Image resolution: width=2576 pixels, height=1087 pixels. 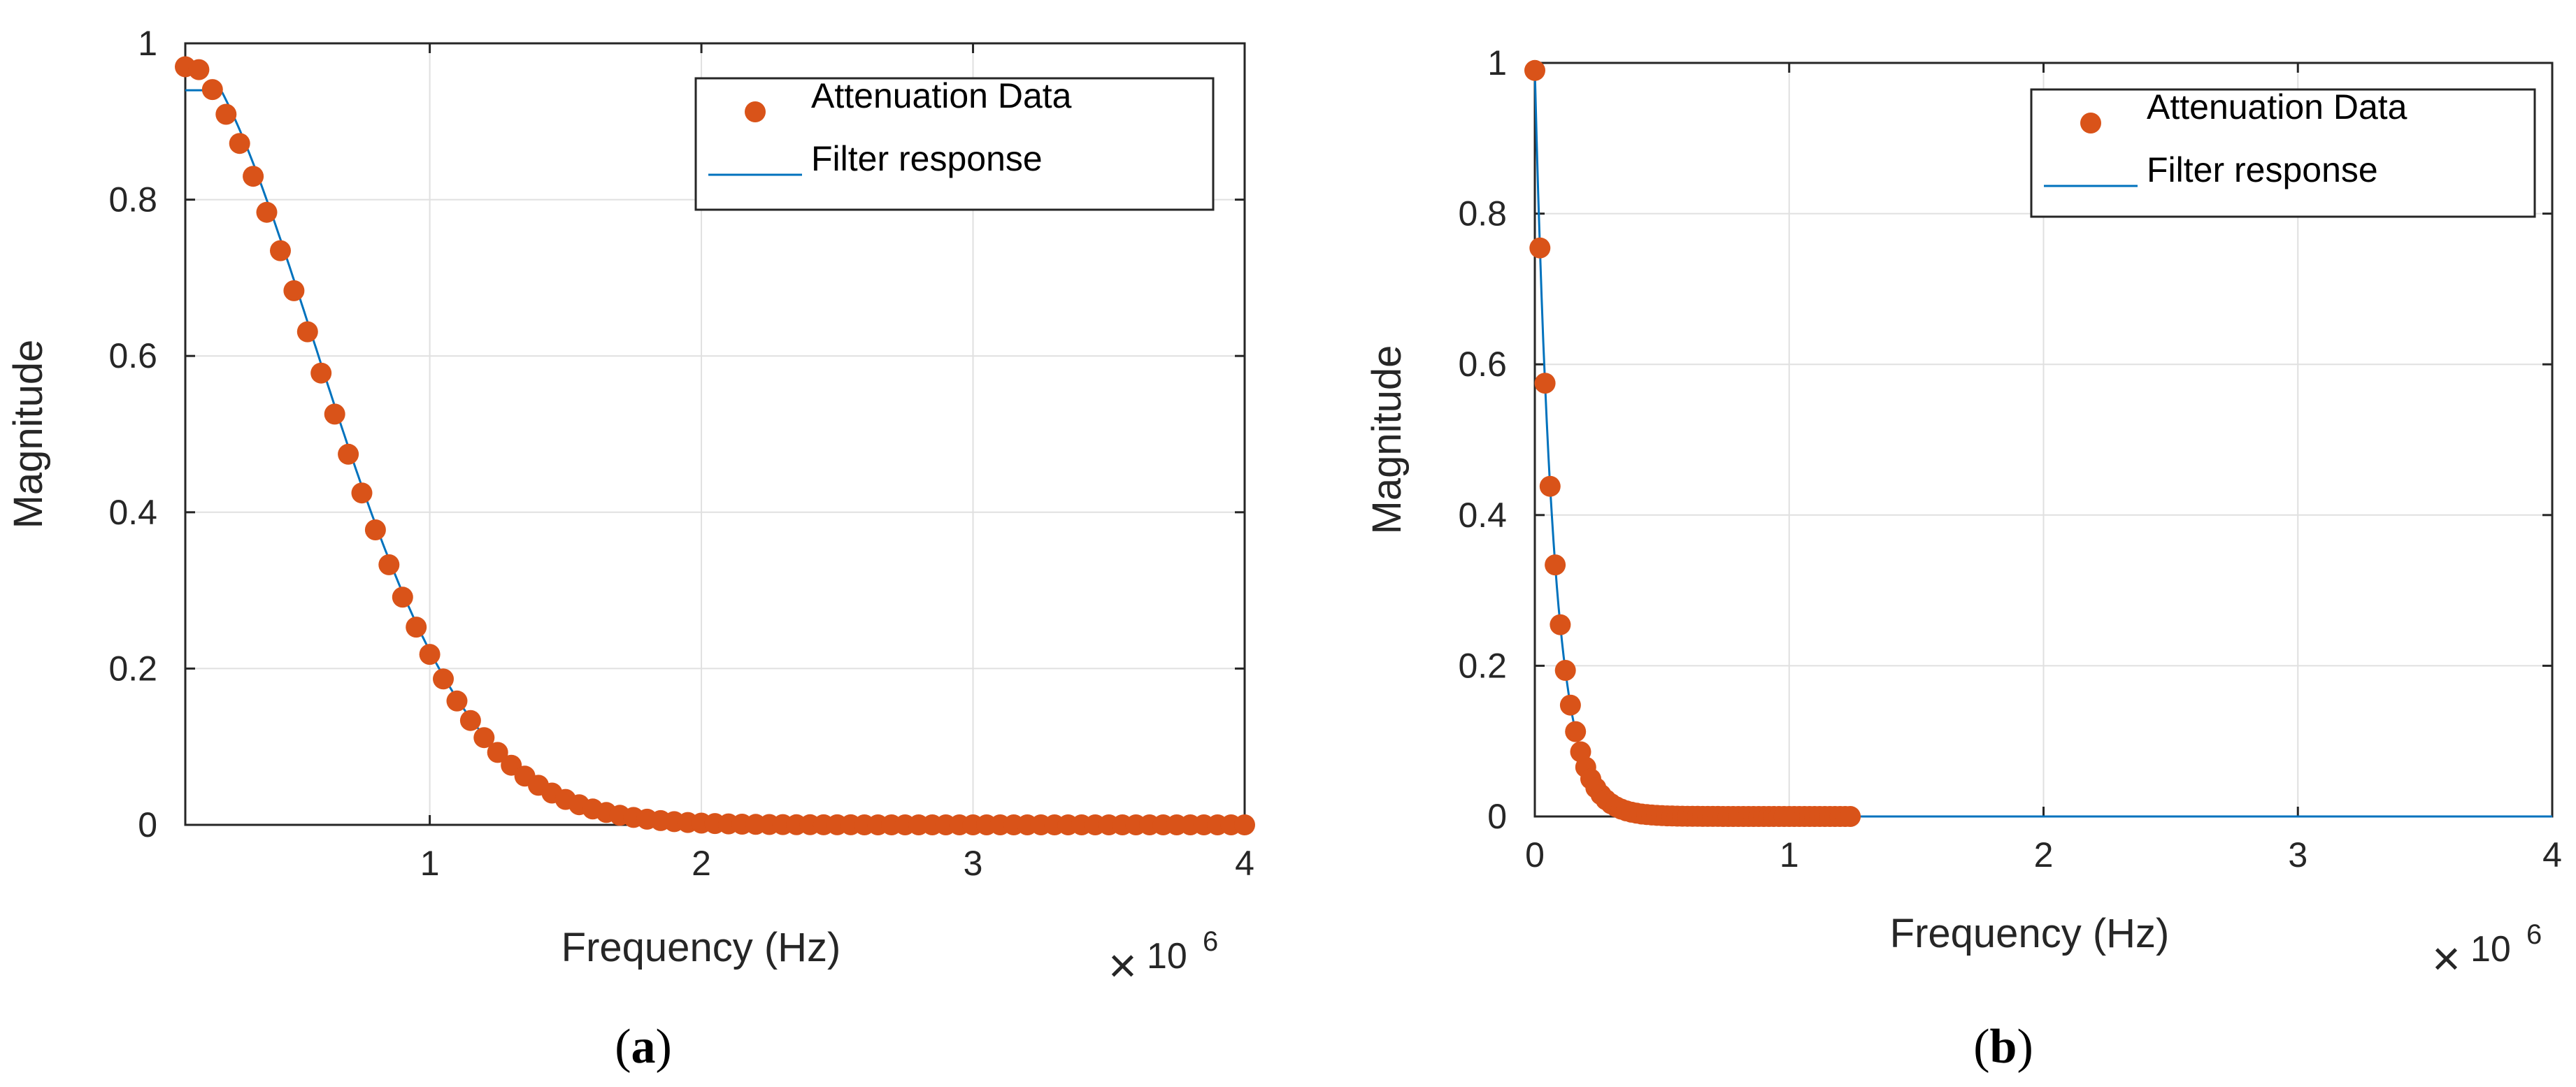 I want to click on caption-open-a: (, so click(x=623, y=1047).